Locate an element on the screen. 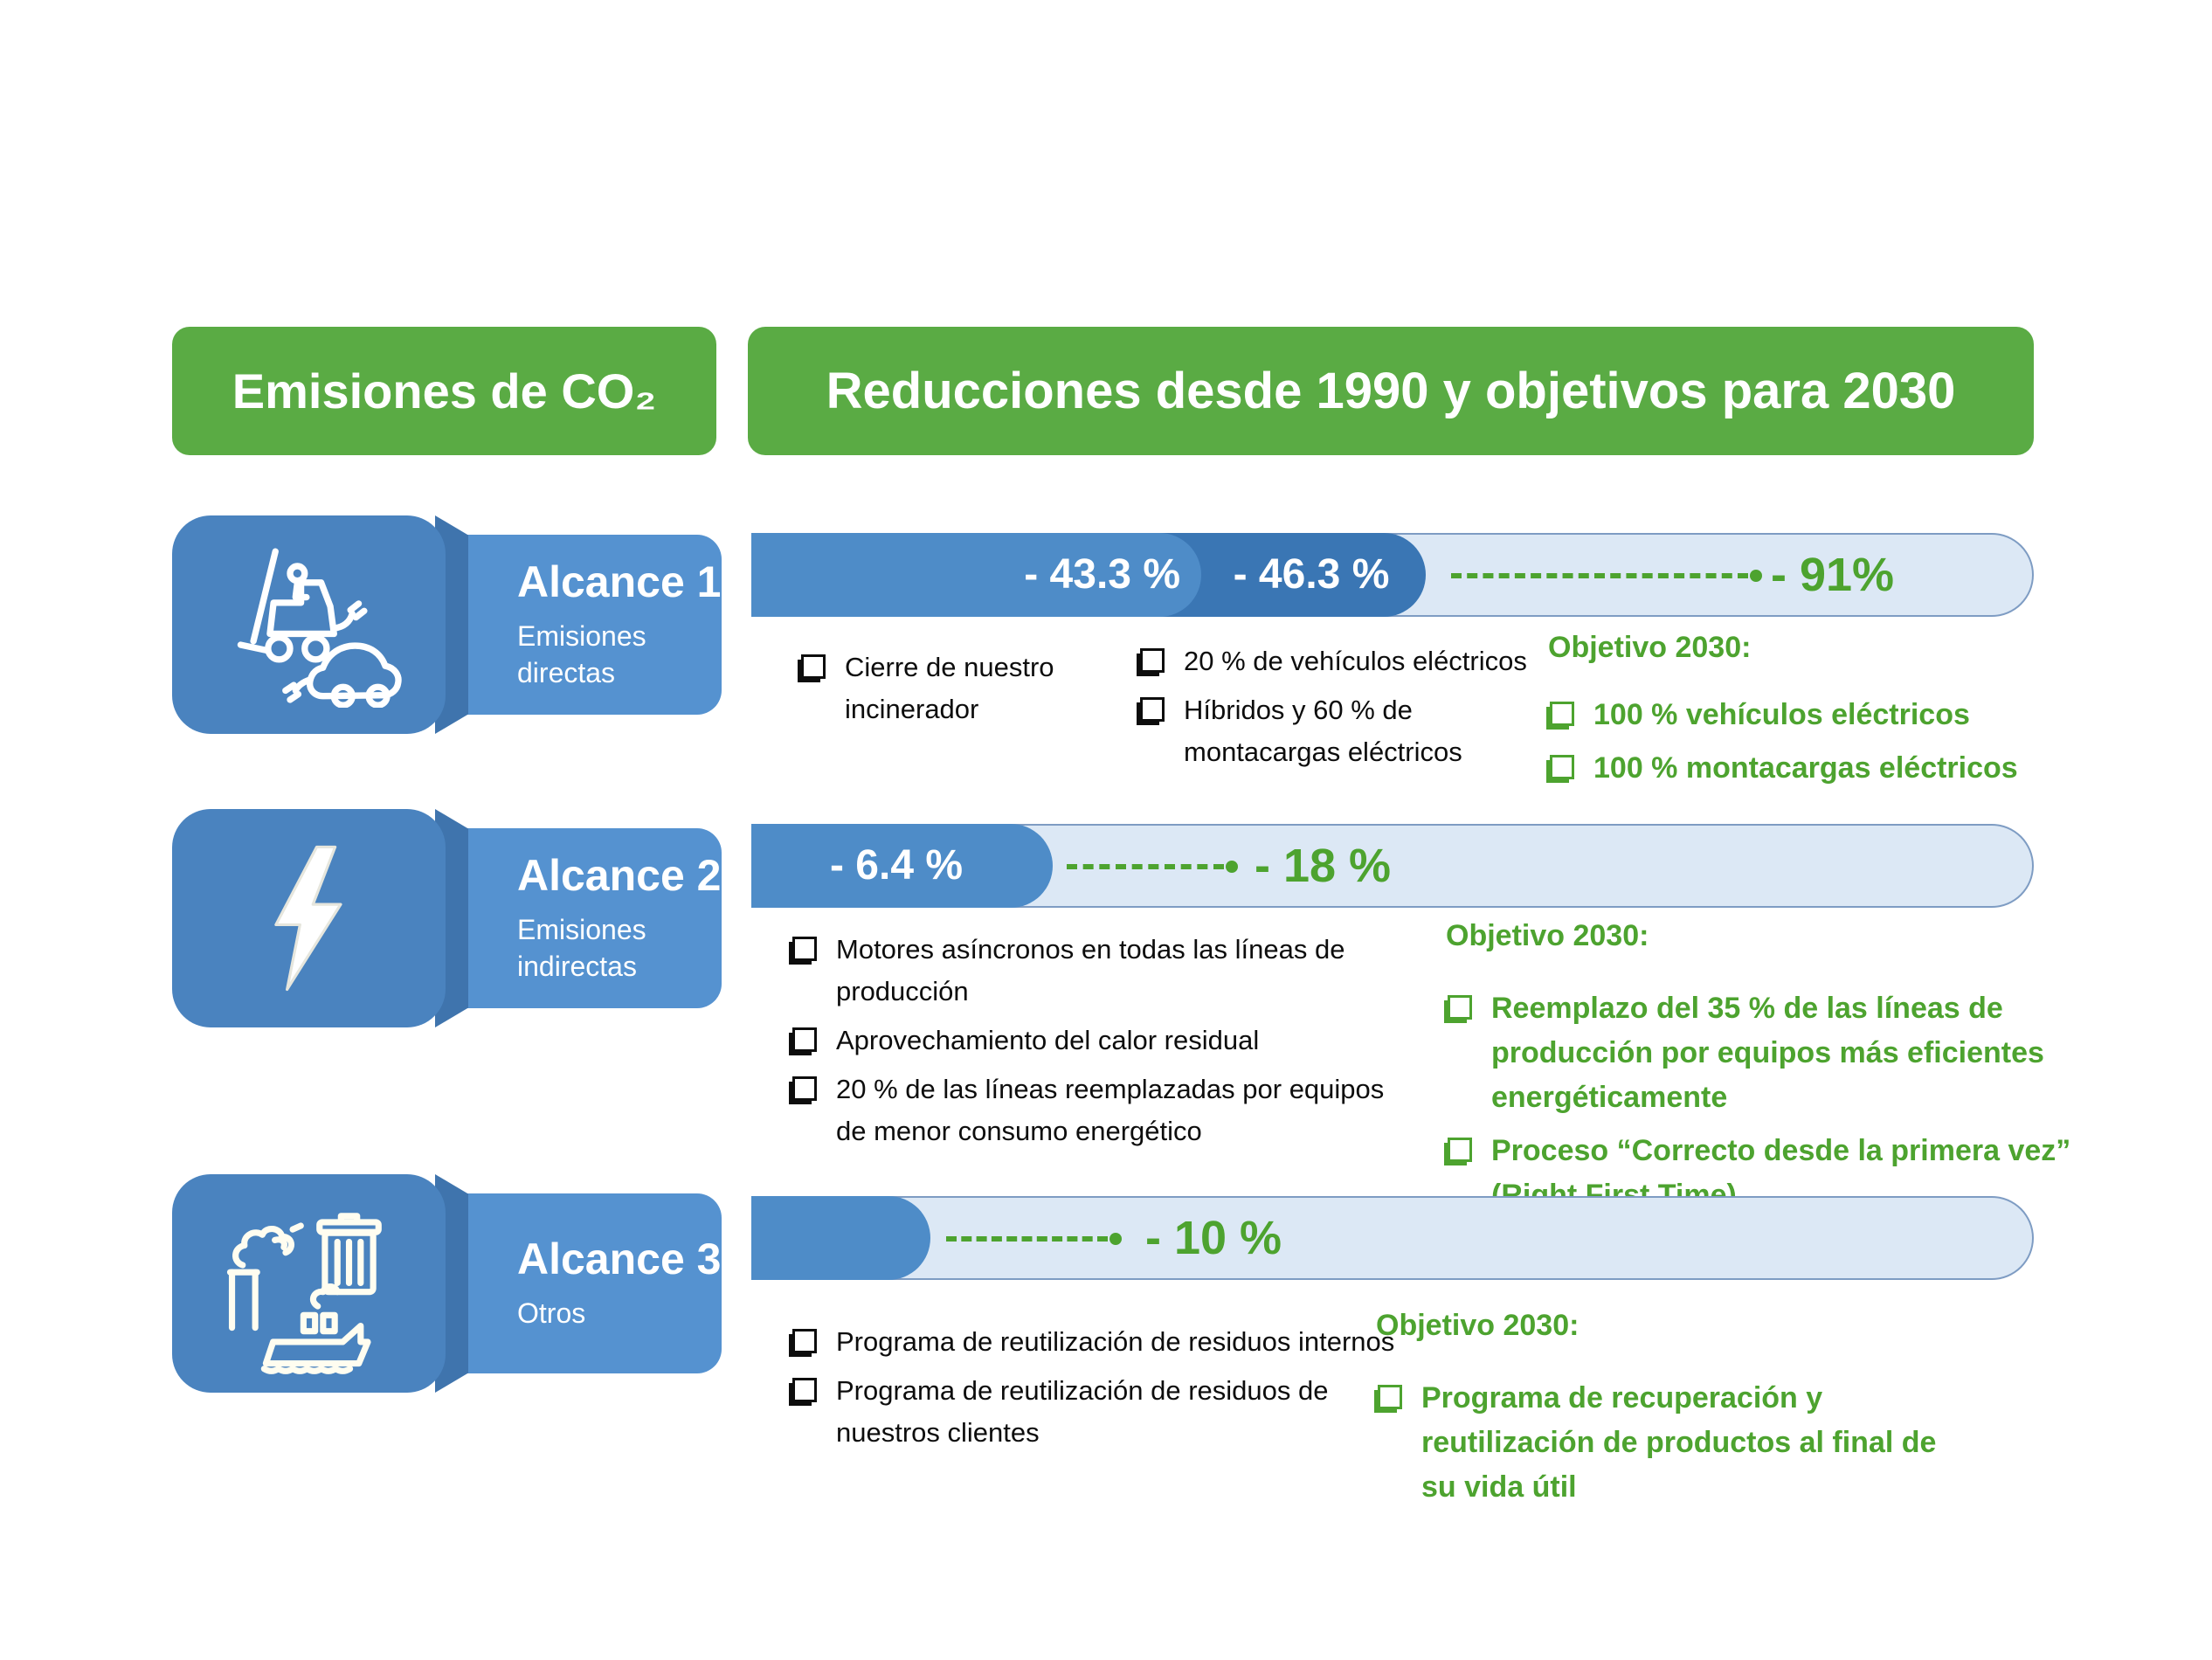 The image size is (2212, 1660). row3-icon-box is located at coordinates (309, 1283).